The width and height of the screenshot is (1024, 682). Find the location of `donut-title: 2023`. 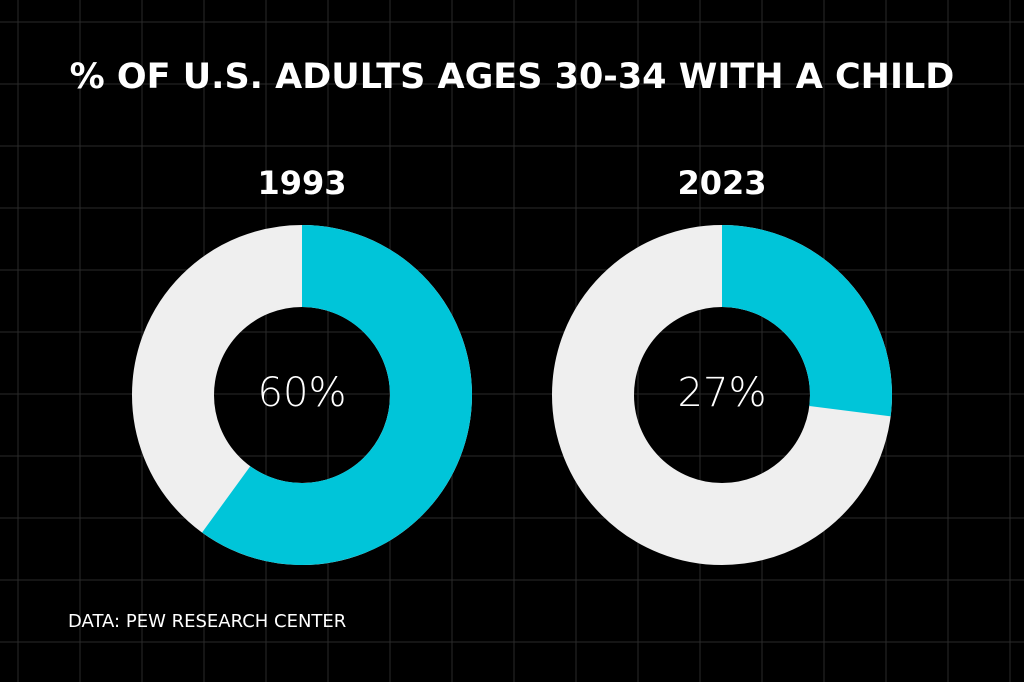

donut-title: 2023 is located at coordinates (721, 183).